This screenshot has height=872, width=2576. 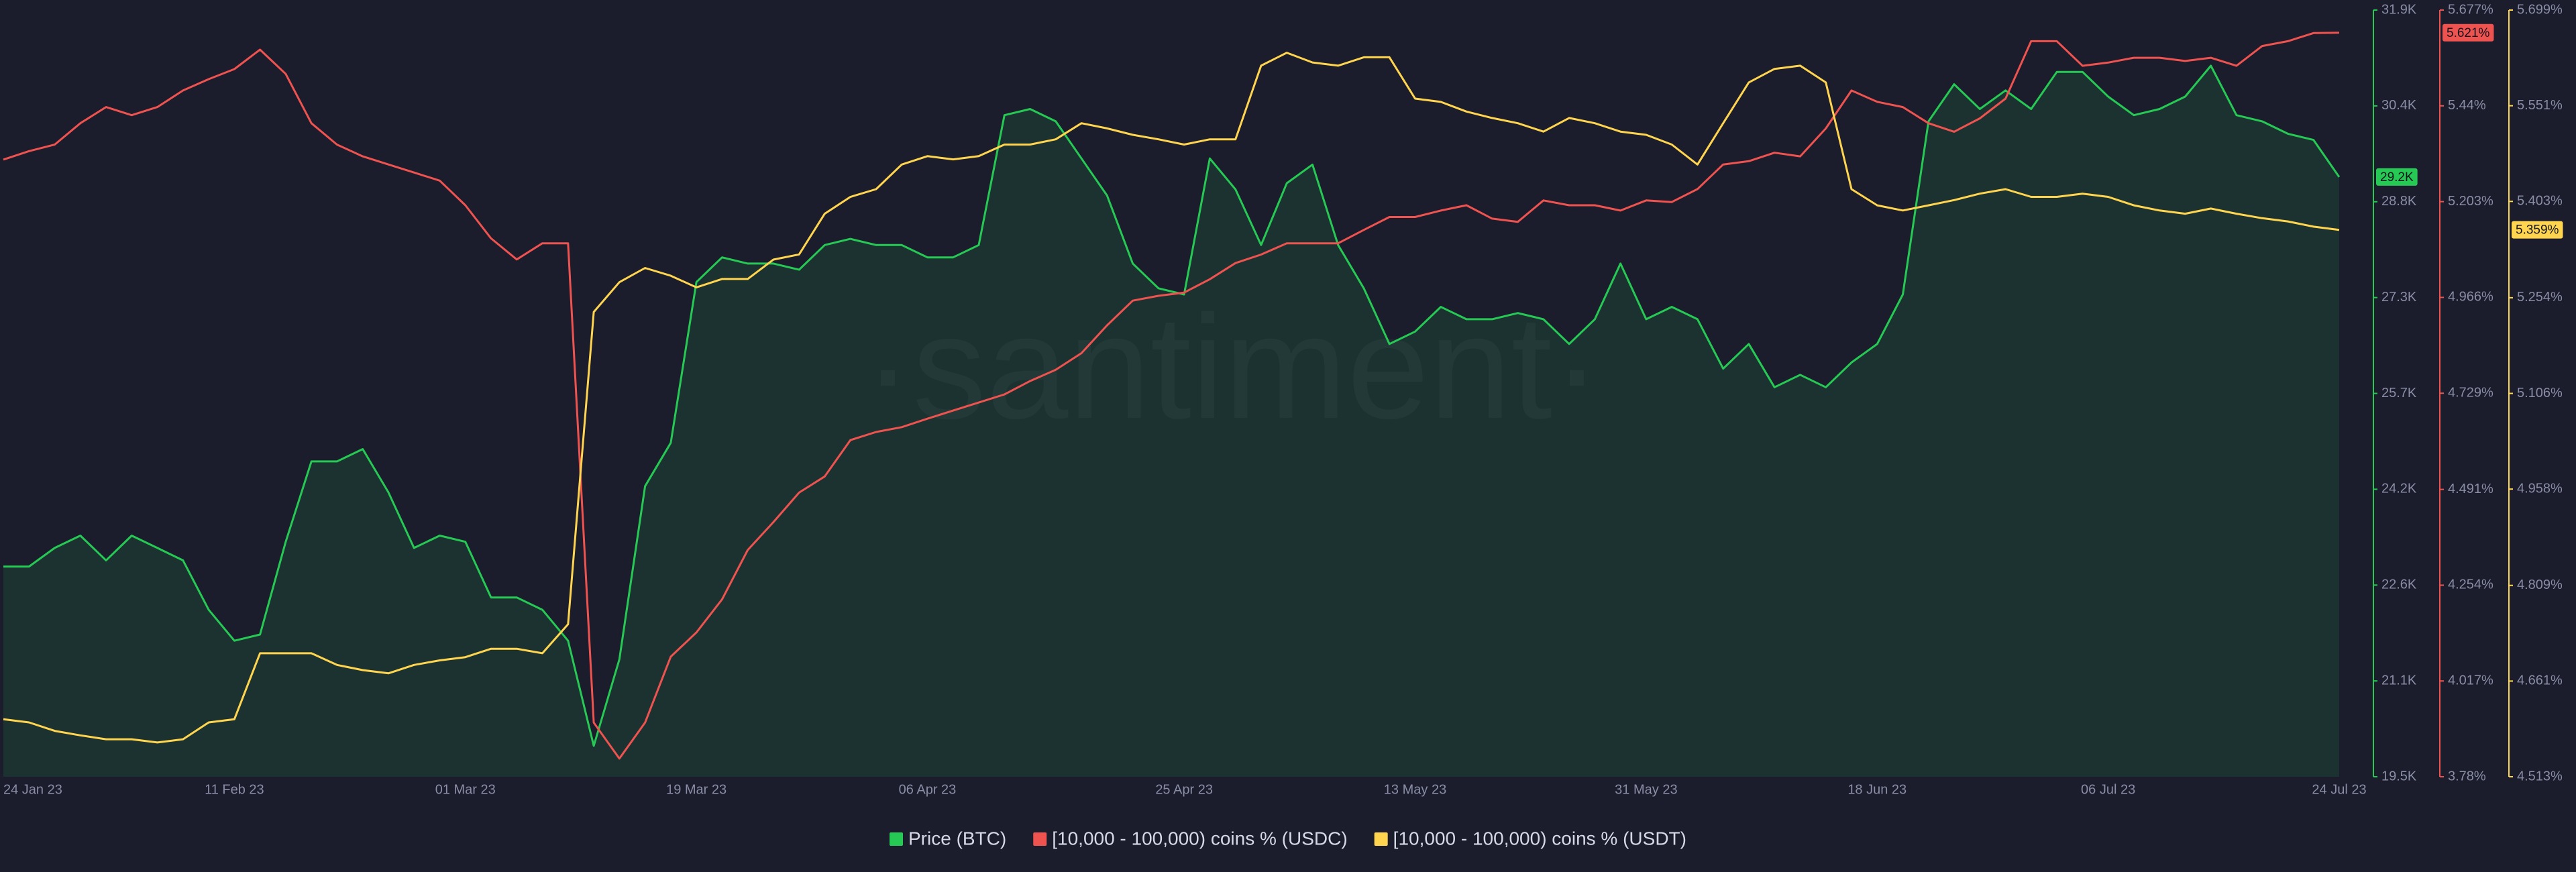 I want to click on y-tick-label: 4.958%, so click(x=2540, y=489).